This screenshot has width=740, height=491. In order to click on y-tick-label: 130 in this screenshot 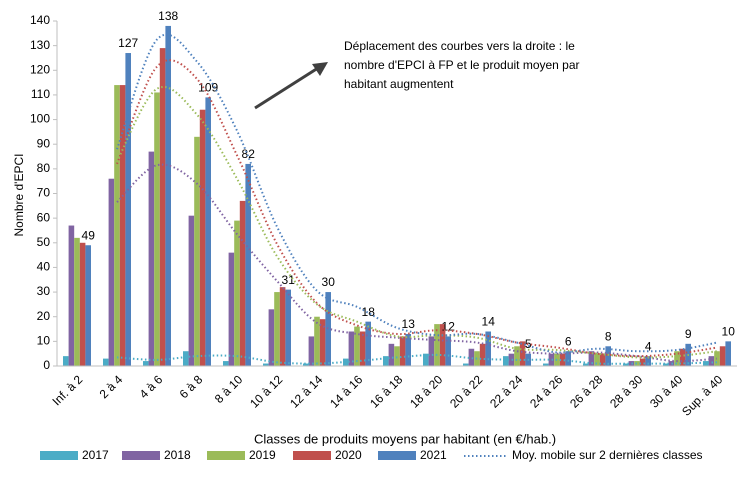, I will do `click(40, 45)`.